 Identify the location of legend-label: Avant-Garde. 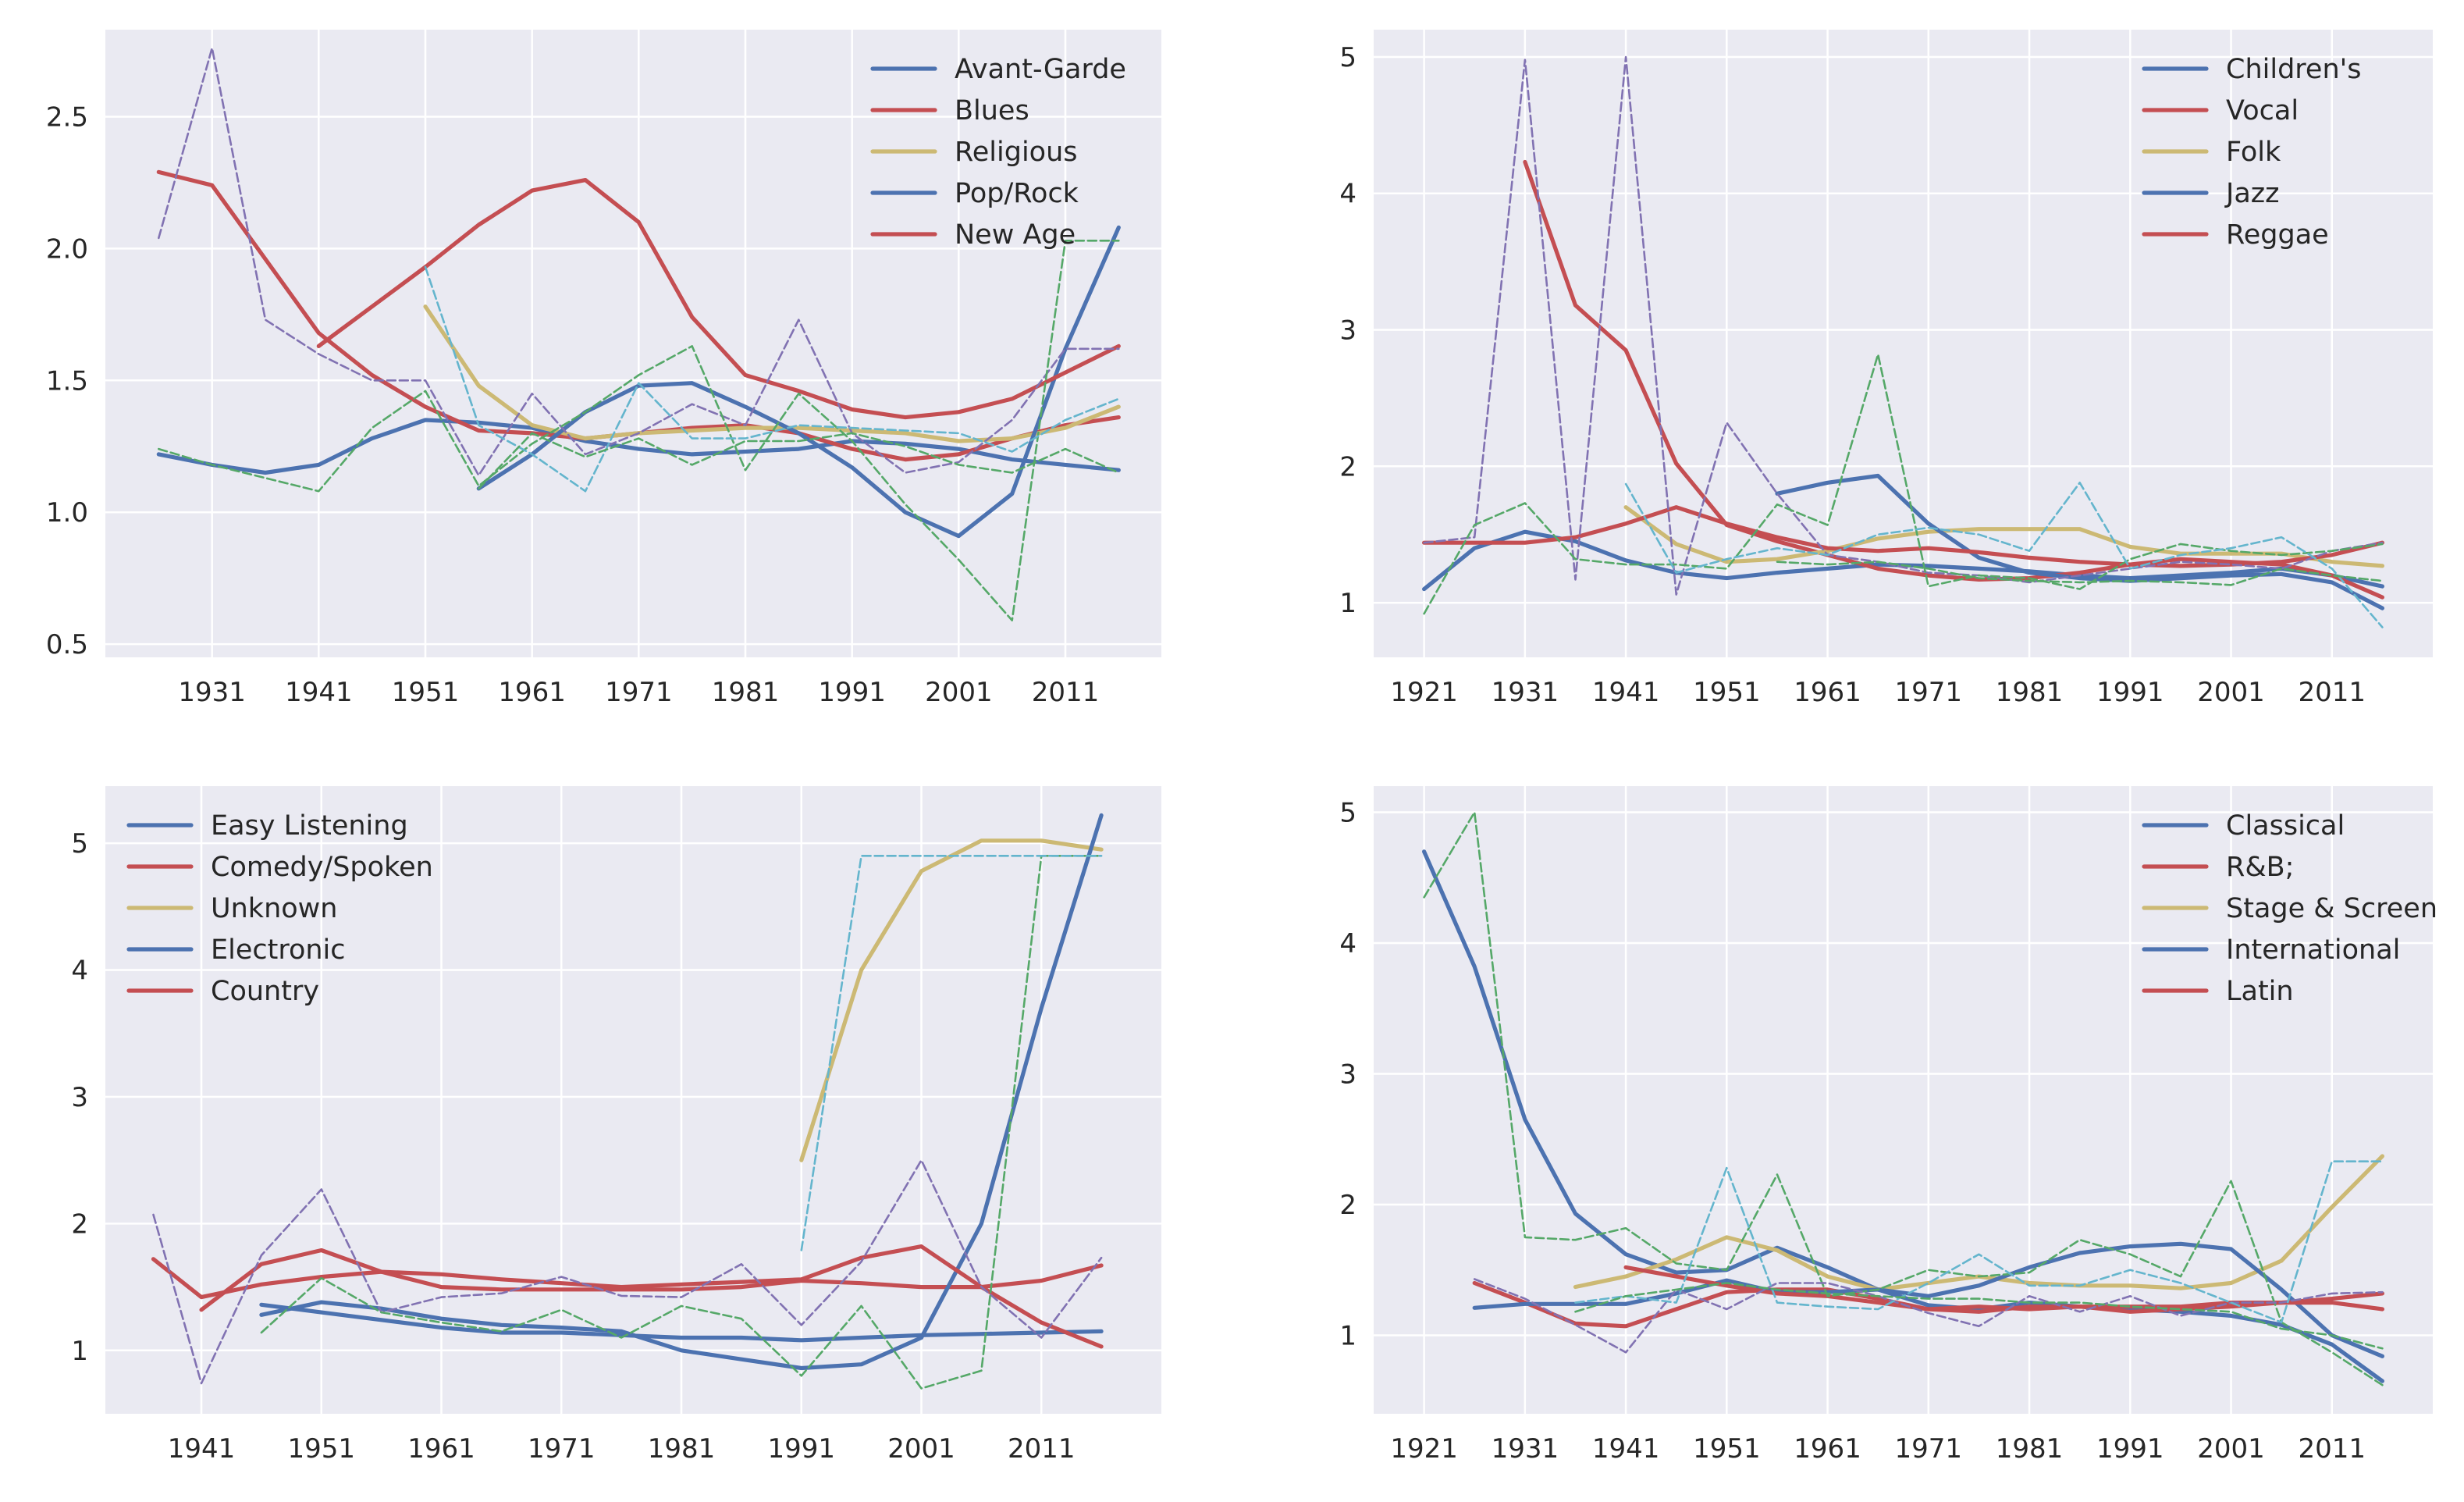
(1040, 69).